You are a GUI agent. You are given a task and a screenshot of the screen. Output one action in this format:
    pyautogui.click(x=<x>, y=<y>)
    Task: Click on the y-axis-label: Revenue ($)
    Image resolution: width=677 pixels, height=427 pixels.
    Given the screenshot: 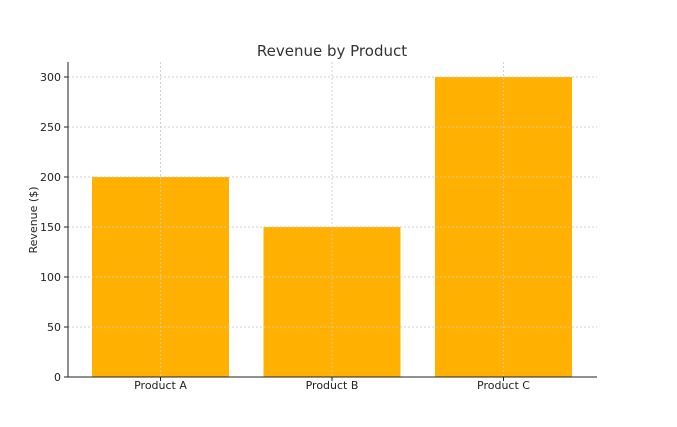 What is the action you would take?
    pyautogui.click(x=33, y=220)
    